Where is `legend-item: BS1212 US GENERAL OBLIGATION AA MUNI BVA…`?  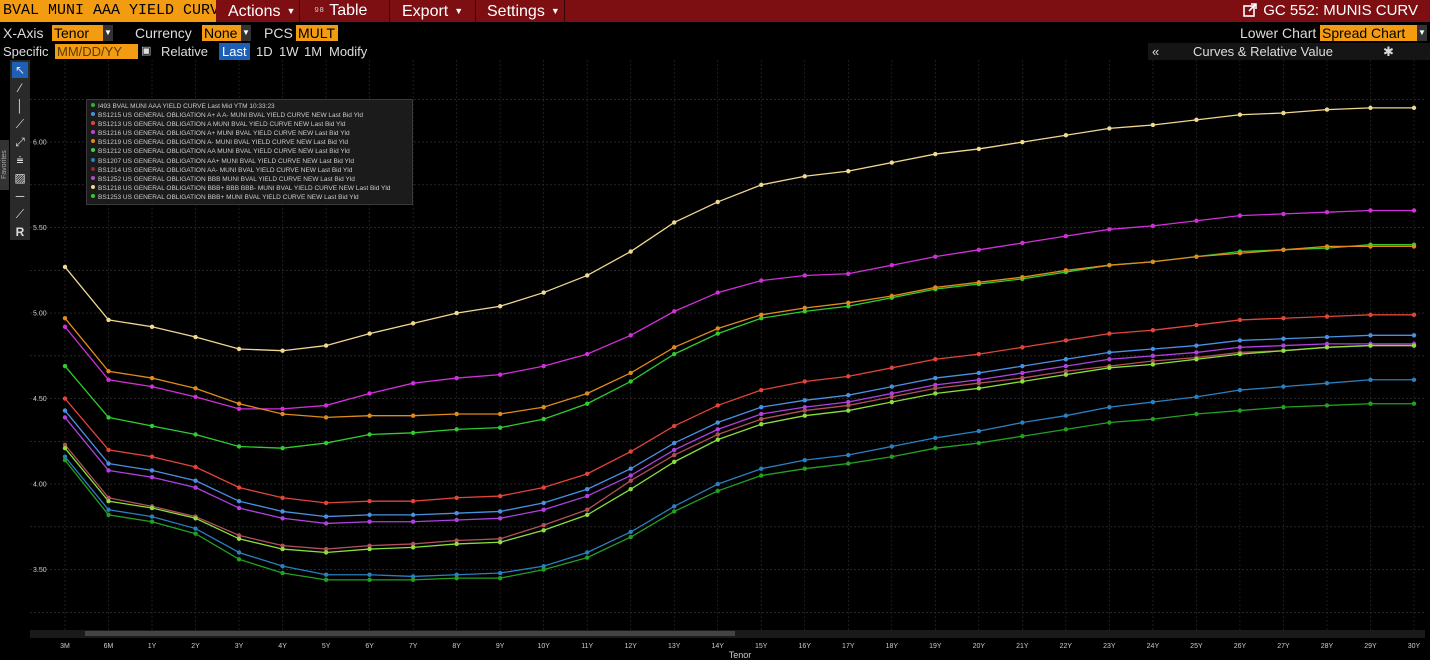 legend-item: BS1212 US GENERAL OBLIGATION AA MUNI BVA… is located at coordinates (251, 151).